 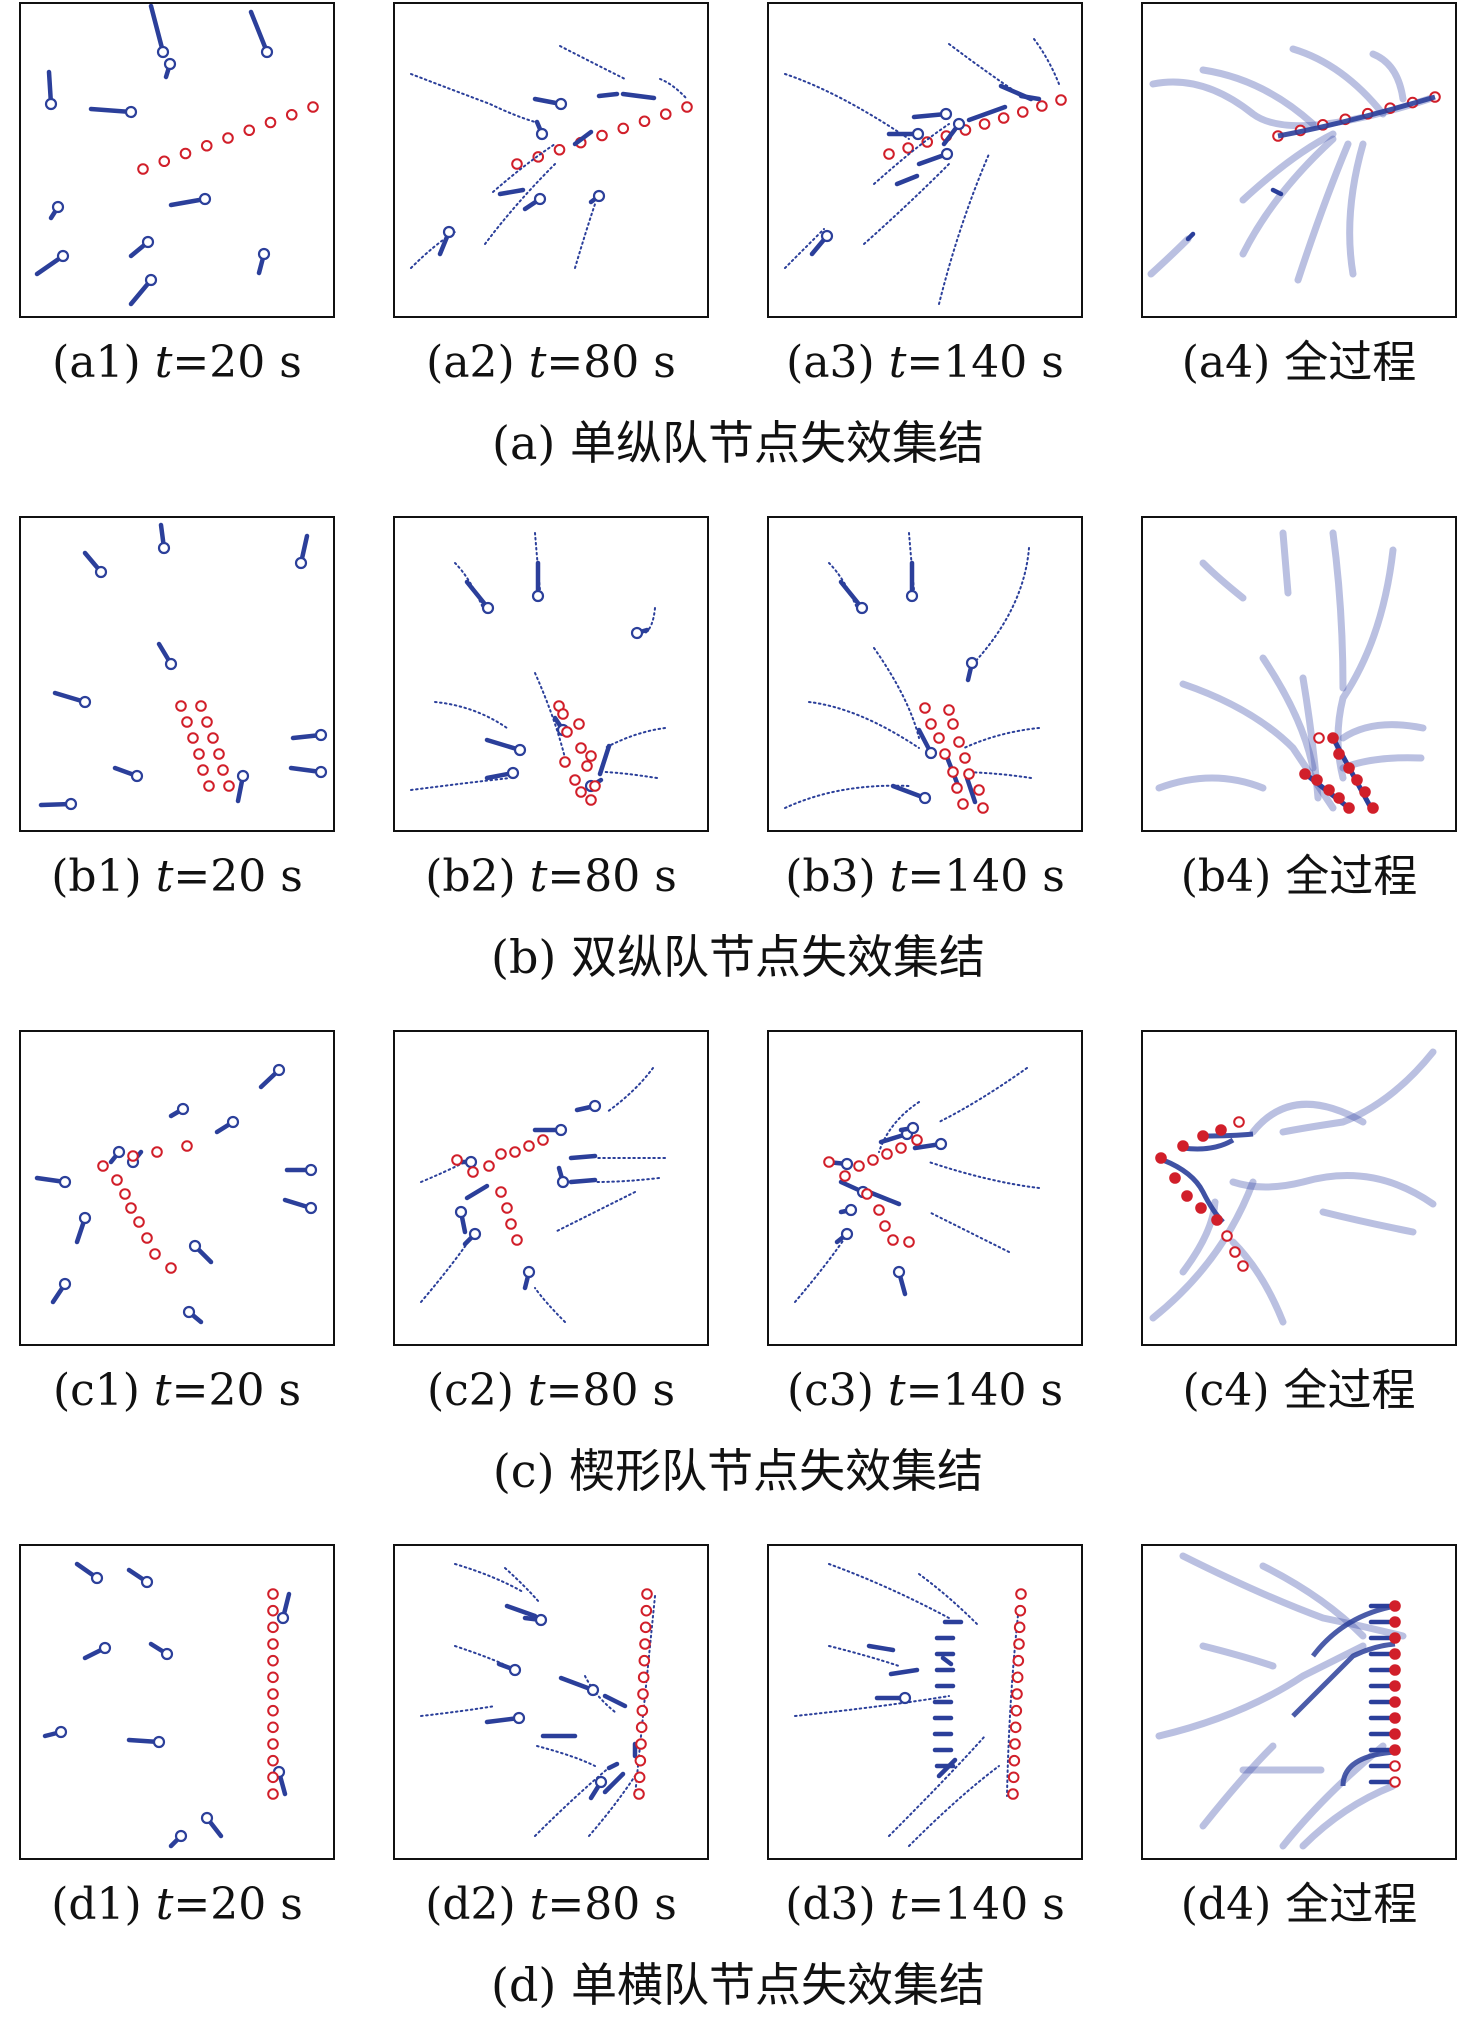 What do you see at coordinates (738, 1471) in the screenshot?
I see `row-caption: (c) 楔形队节点失效集结` at bounding box center [738, 1471].